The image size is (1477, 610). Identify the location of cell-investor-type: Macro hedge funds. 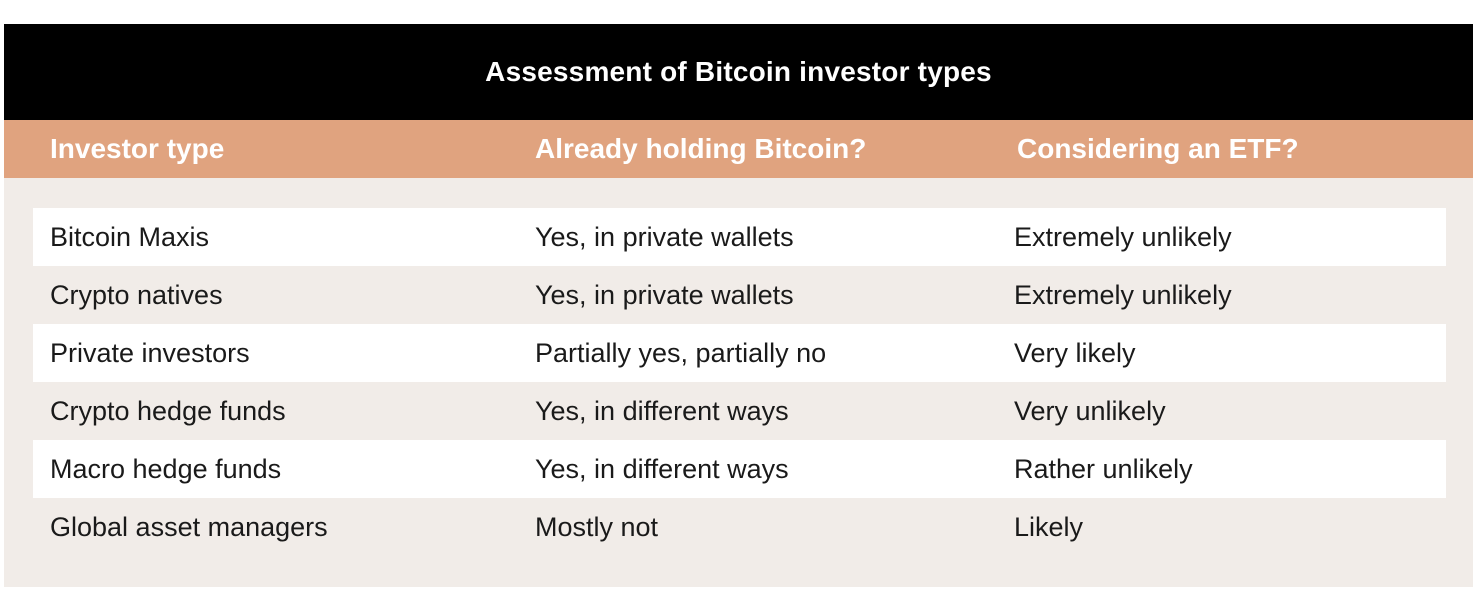
(166, 469).